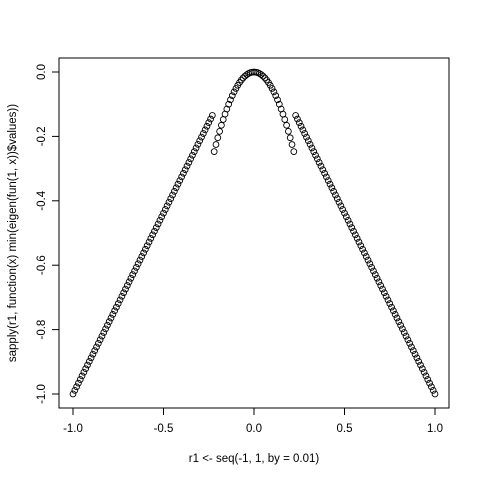 The height and width of the screenshot is (480, 480). I want to click on x-tick-label: -1.0, so click(73, 429).